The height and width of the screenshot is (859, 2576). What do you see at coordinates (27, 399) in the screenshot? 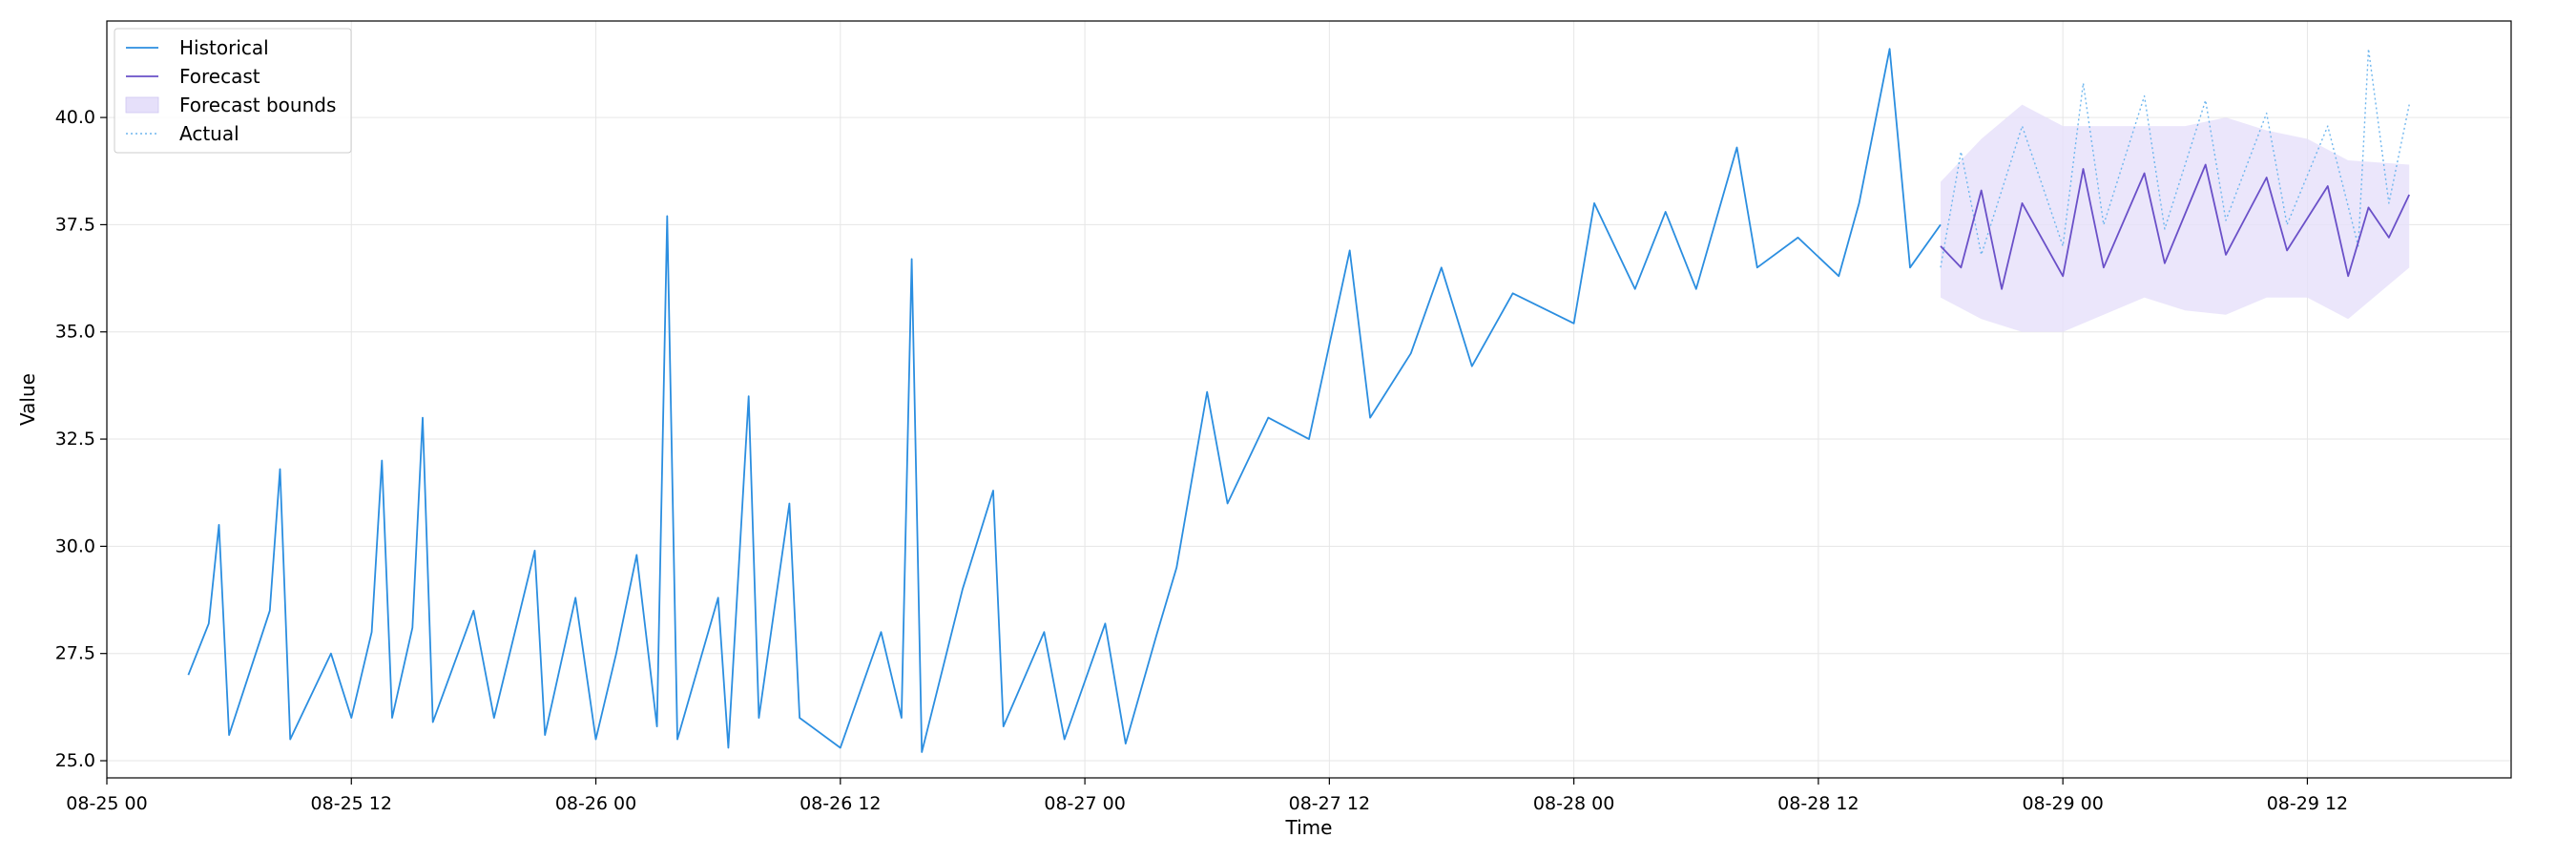
I see `y-axis-title: Value` at bounding box center [27, 399].